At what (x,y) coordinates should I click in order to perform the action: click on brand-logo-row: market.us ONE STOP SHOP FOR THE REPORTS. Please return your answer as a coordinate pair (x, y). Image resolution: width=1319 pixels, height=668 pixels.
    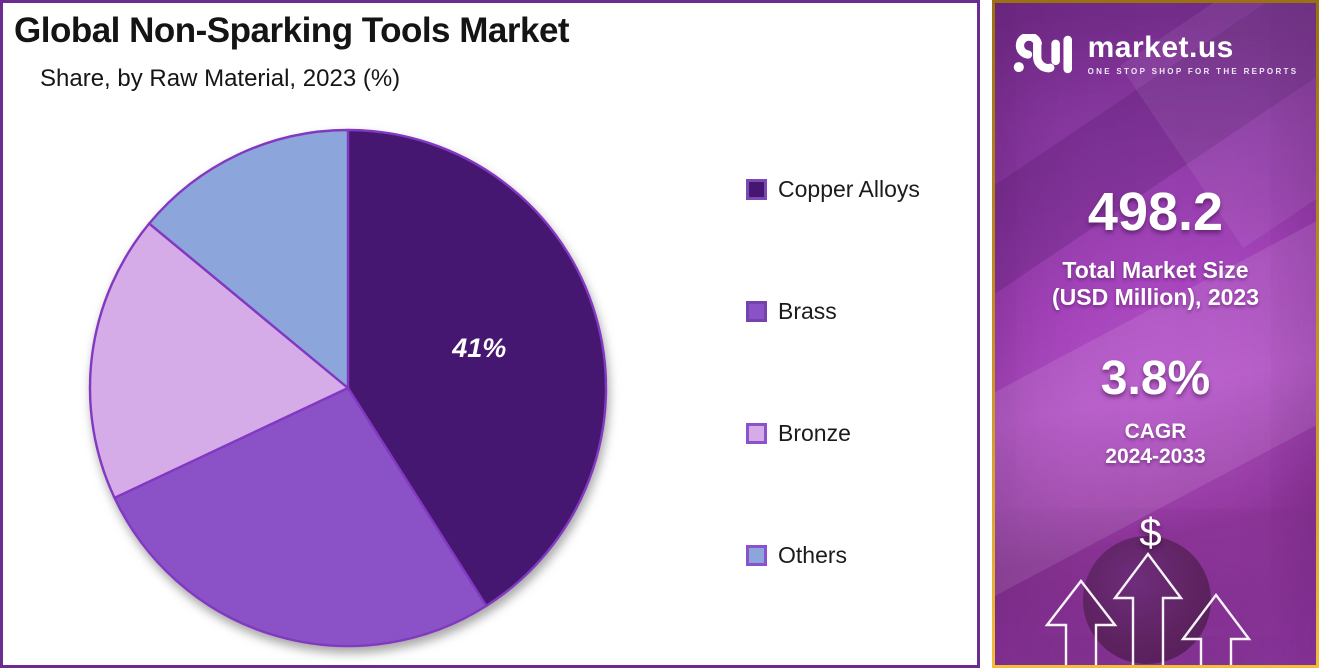
    Looking at the image, I should click on (1155, 54).